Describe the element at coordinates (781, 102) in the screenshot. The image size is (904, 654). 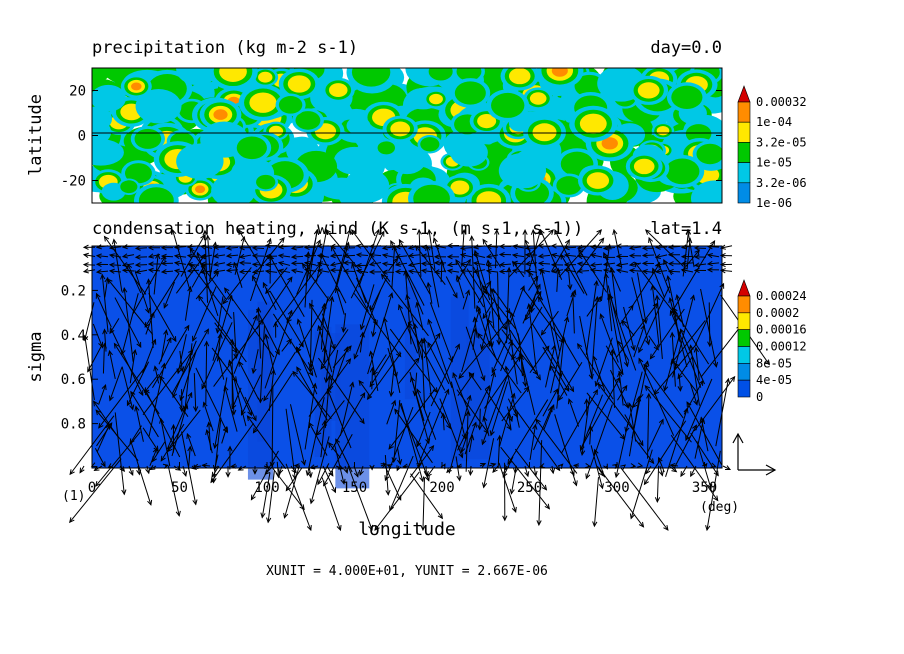
I see `colorbar-label: 0.00032` at that location.